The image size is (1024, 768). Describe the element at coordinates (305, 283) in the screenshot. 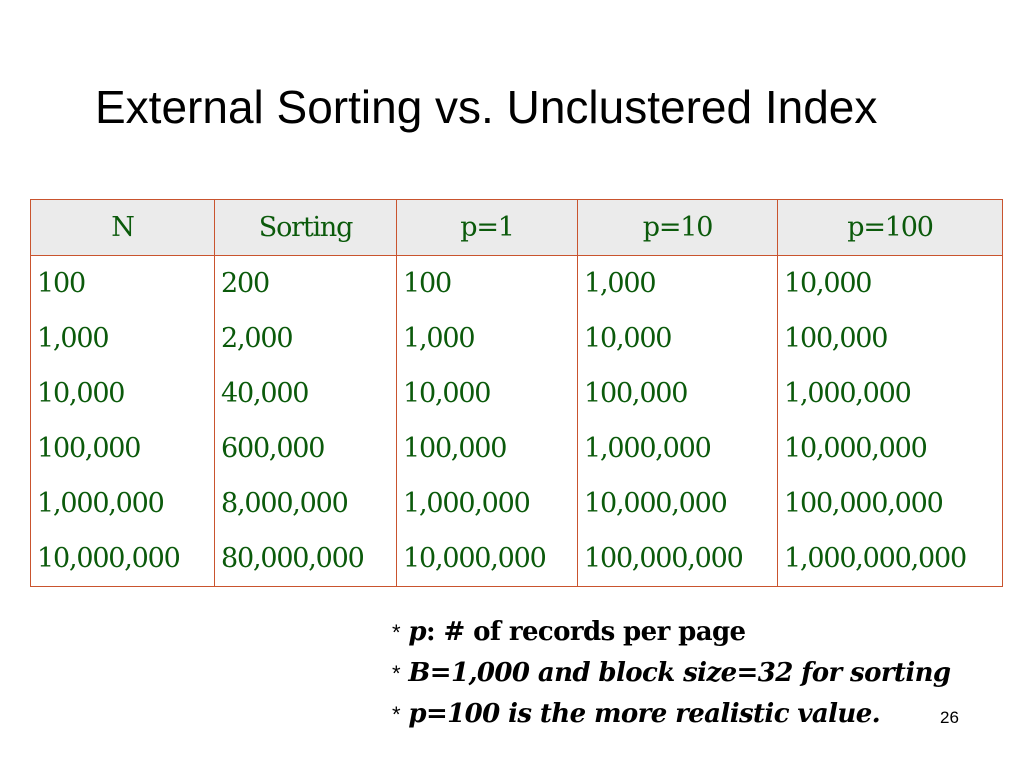

I see `table-cell: 200` at that location.